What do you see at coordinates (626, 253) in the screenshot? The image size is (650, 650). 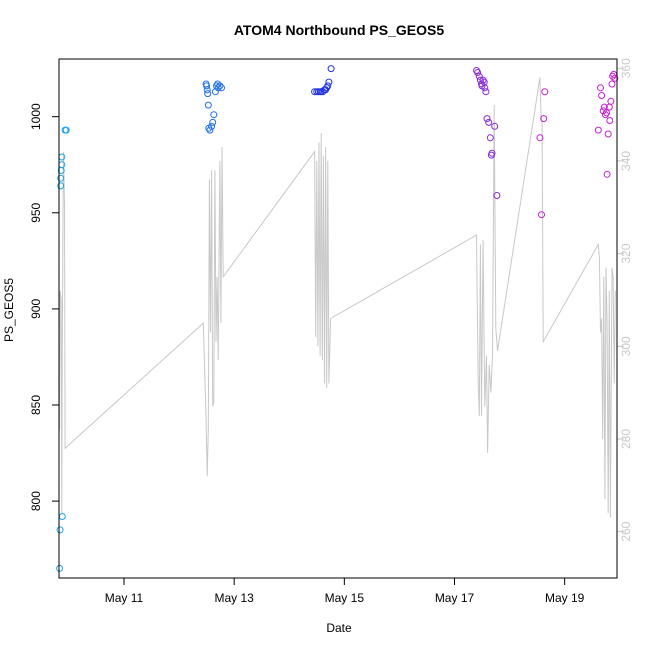 I see `y2-tick-label: 320` at bounding box center [626, 253].